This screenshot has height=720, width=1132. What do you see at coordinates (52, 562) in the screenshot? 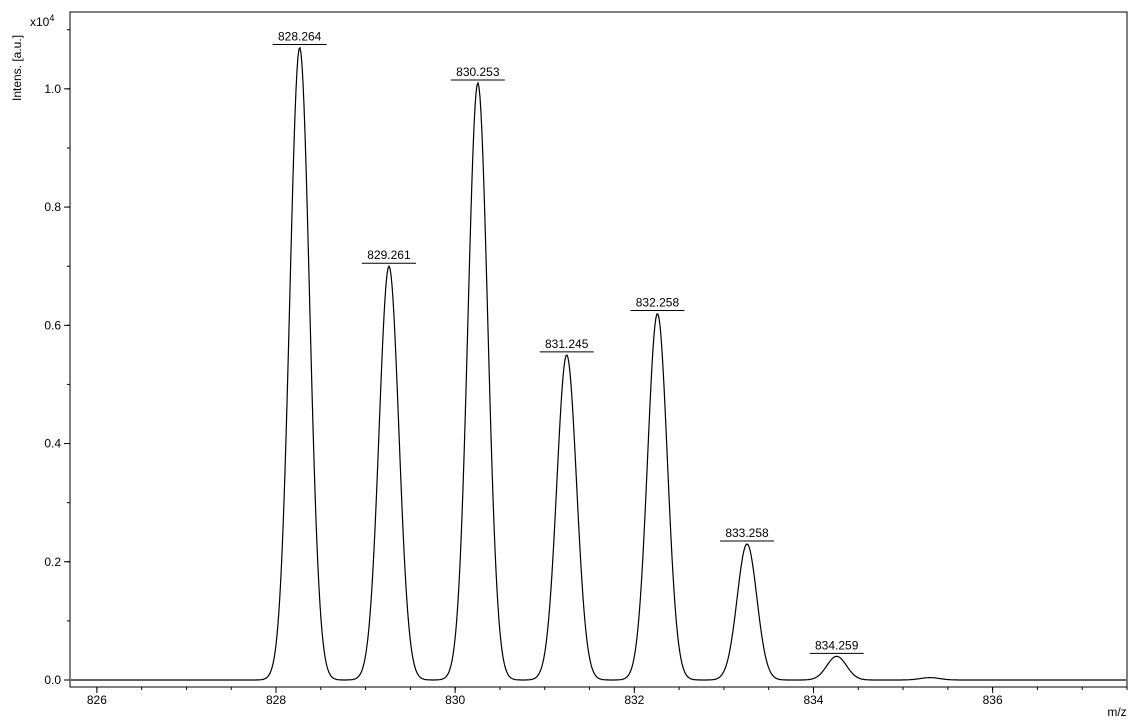
I see `y-tick-label: 0.2` at bounding box center [52, 562].